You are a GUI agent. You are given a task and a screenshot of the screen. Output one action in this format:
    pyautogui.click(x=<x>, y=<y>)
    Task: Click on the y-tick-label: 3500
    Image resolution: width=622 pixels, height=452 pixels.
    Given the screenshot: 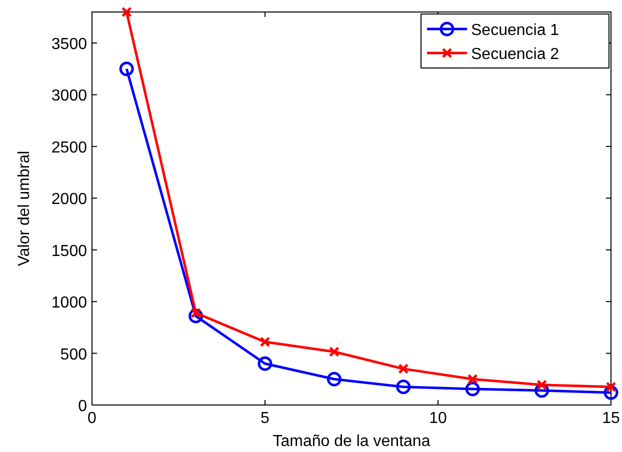 What is the action you would take?
    pyautogui.click(x=69, y=45)
    